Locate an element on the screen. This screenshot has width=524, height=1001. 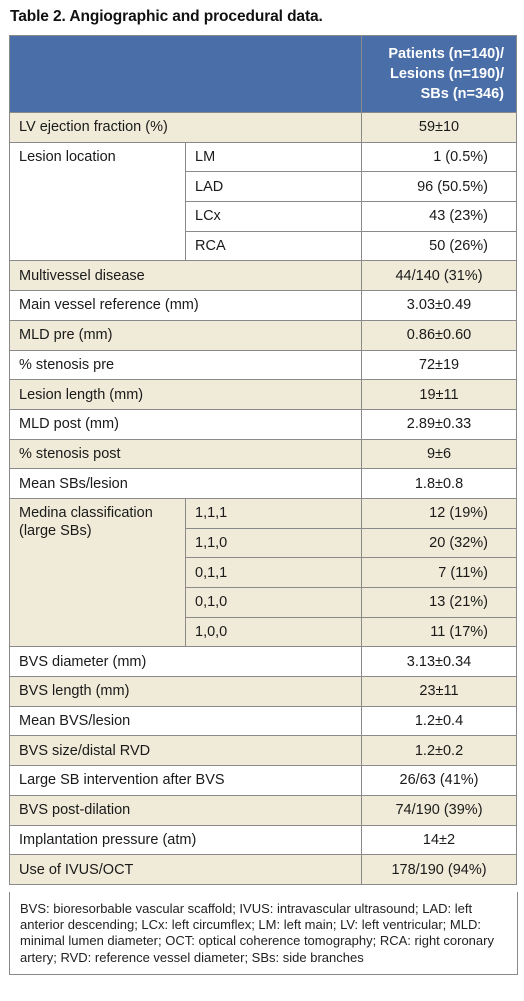
row-label: MLD pre (mm) is located at coordinates (185, 335).